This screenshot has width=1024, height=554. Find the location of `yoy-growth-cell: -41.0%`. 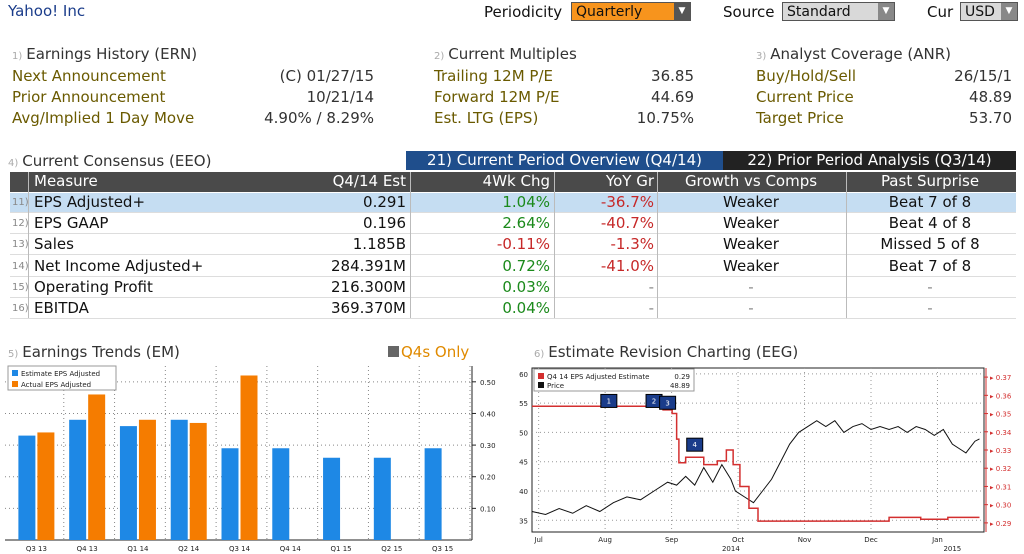

yoy-growth-cell: -41.0% is located at coordinates (627, 265).